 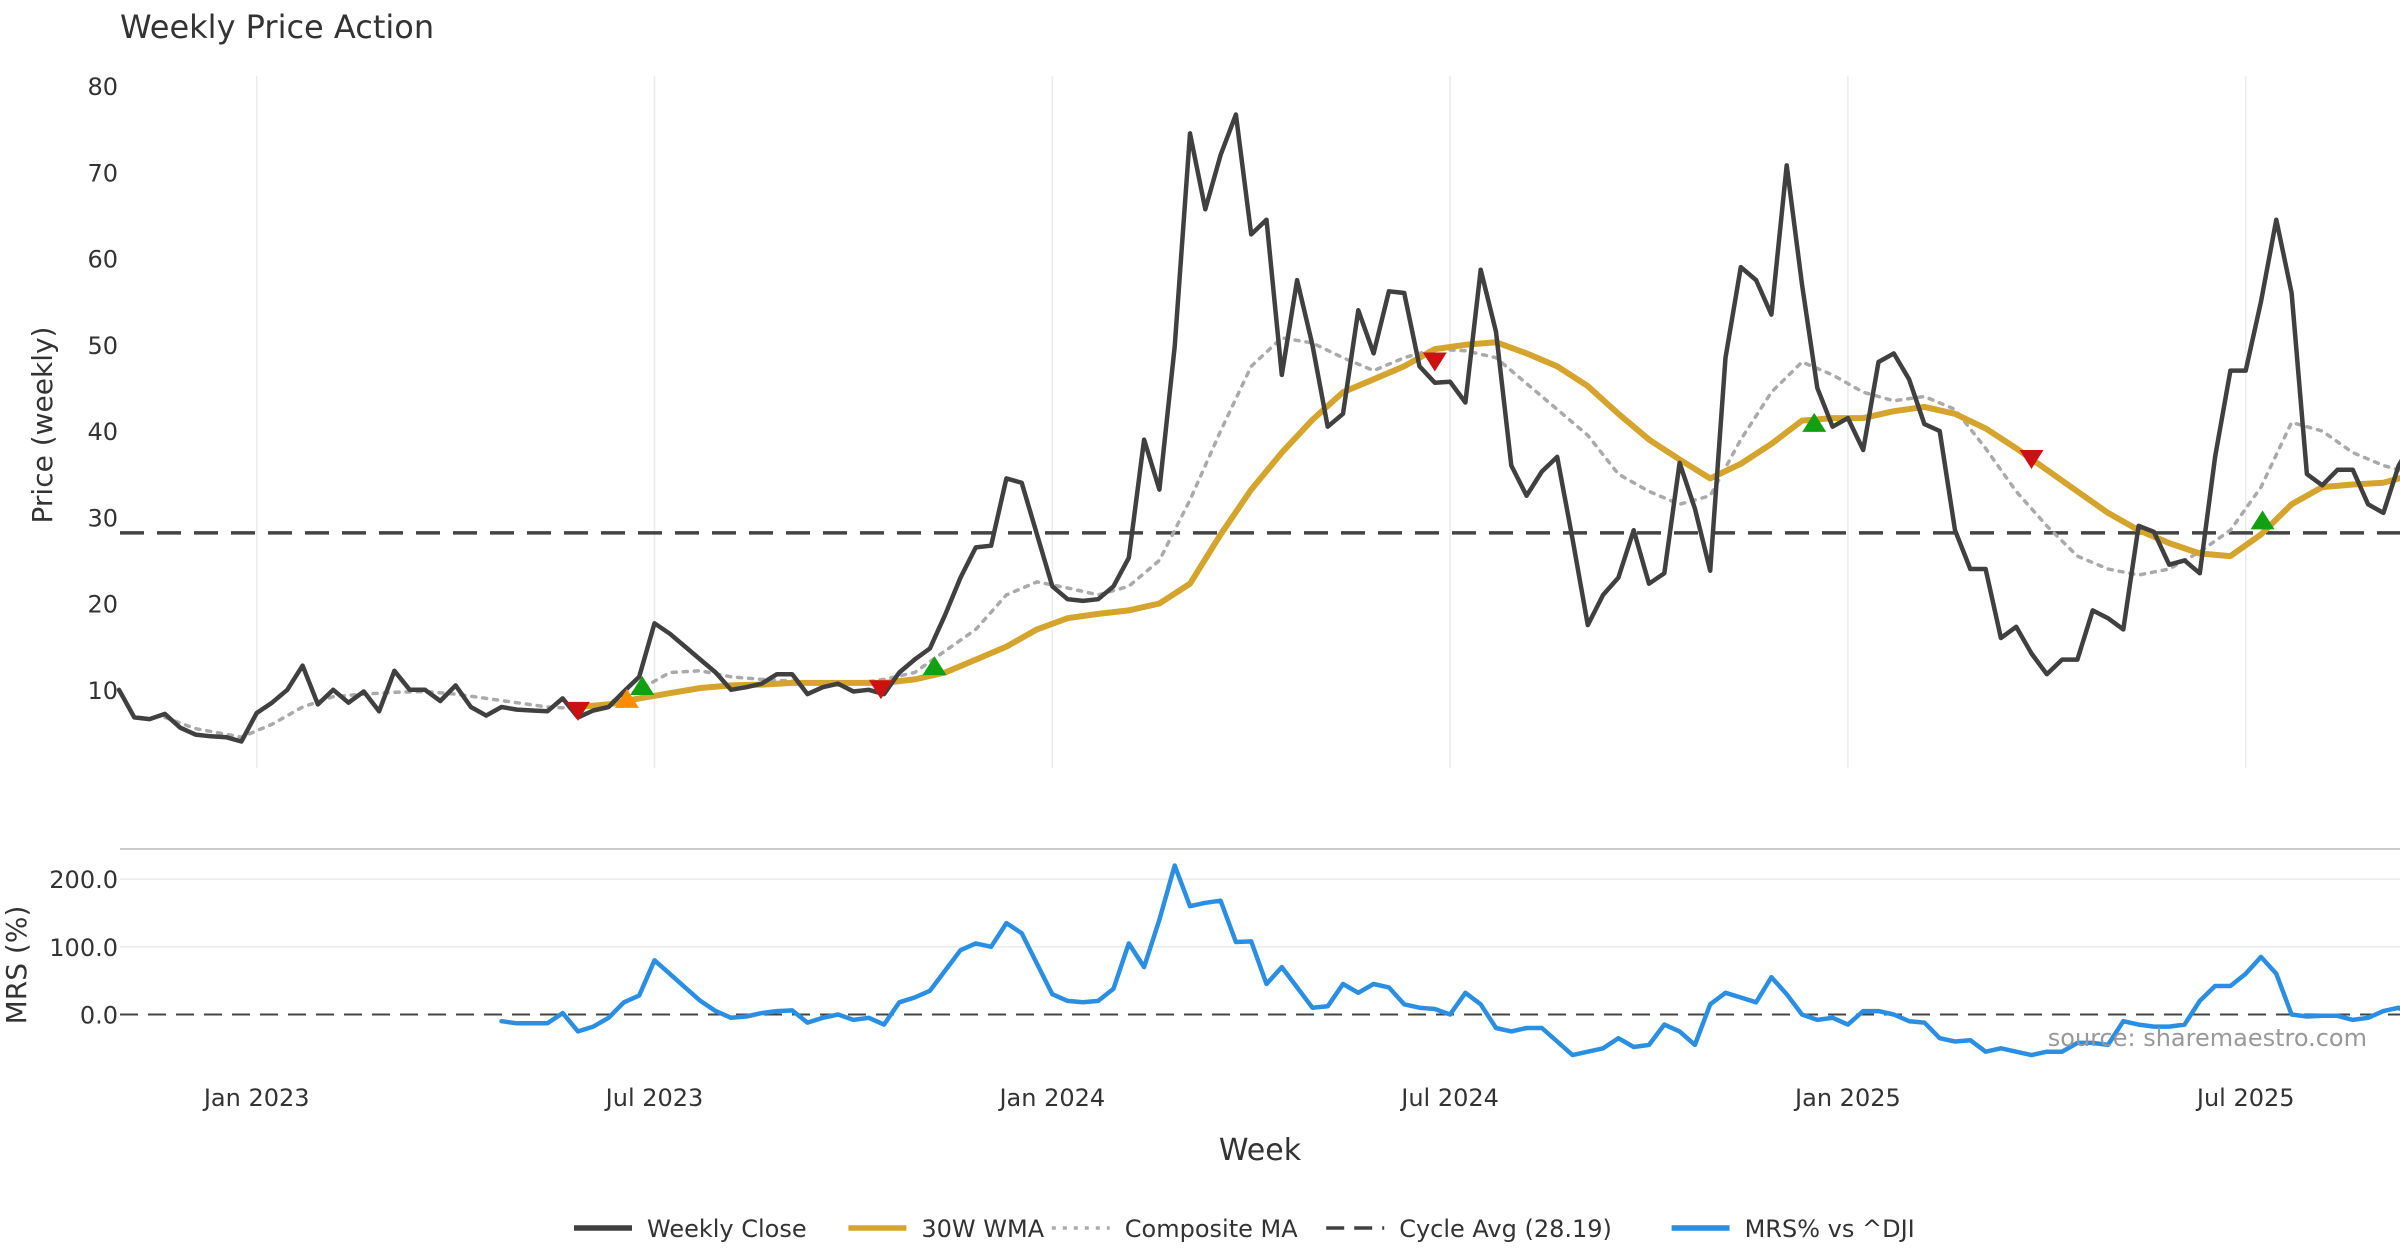 What do you see at coordinates (1051, 1098) in the screenshot?
I see `x-tick-2: Jan 2024` at bounding box center [1051, 1098].